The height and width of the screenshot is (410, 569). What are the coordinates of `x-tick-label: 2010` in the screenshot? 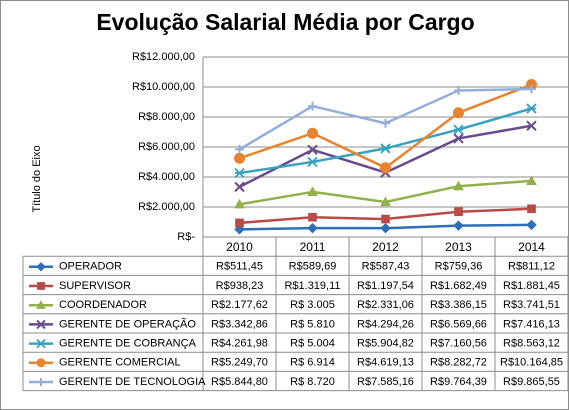 It's located at (239, 247).